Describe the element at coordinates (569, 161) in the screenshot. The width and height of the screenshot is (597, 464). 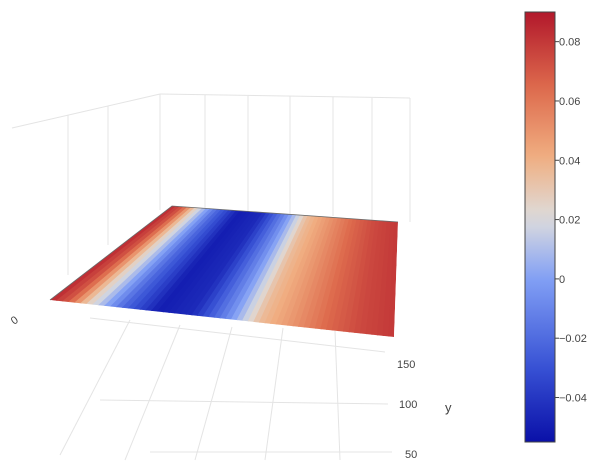
I see `colorbar-tick-label: 0.04` at that location.